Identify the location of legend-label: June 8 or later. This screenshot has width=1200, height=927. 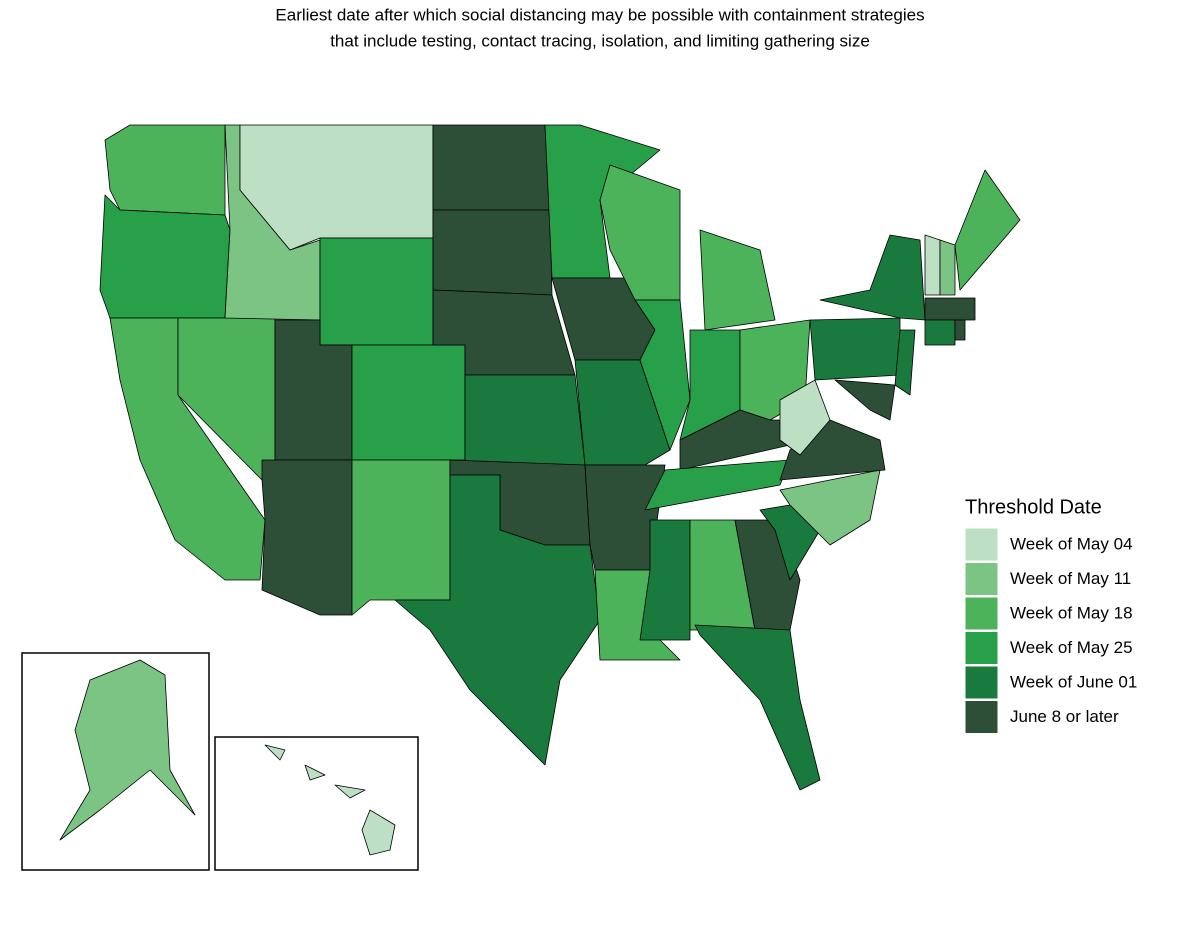
(1064, 716).